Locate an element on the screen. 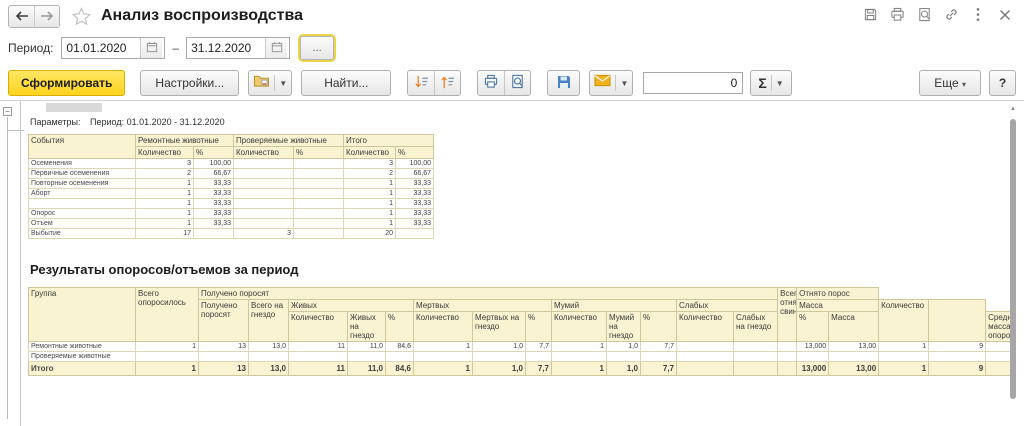  parameters-label: Параметры: is located at coordinates (55, 122).